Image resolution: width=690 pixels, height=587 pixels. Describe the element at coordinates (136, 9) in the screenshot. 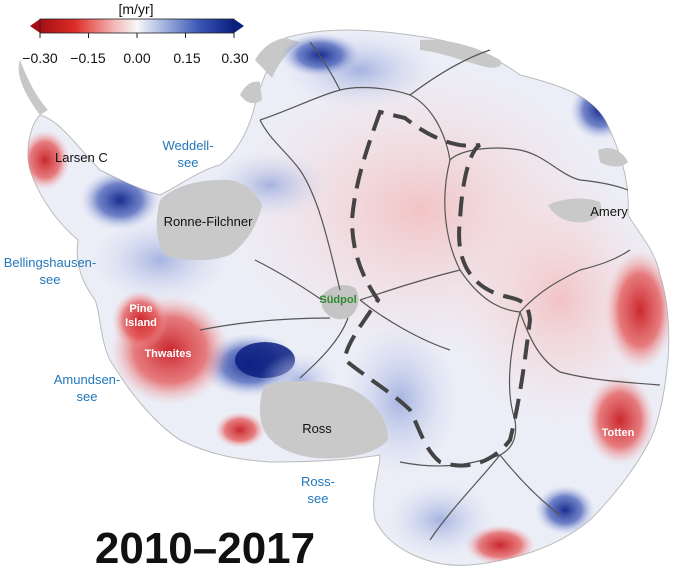

I see `colorbar-unit: [m/yr]` at that location.